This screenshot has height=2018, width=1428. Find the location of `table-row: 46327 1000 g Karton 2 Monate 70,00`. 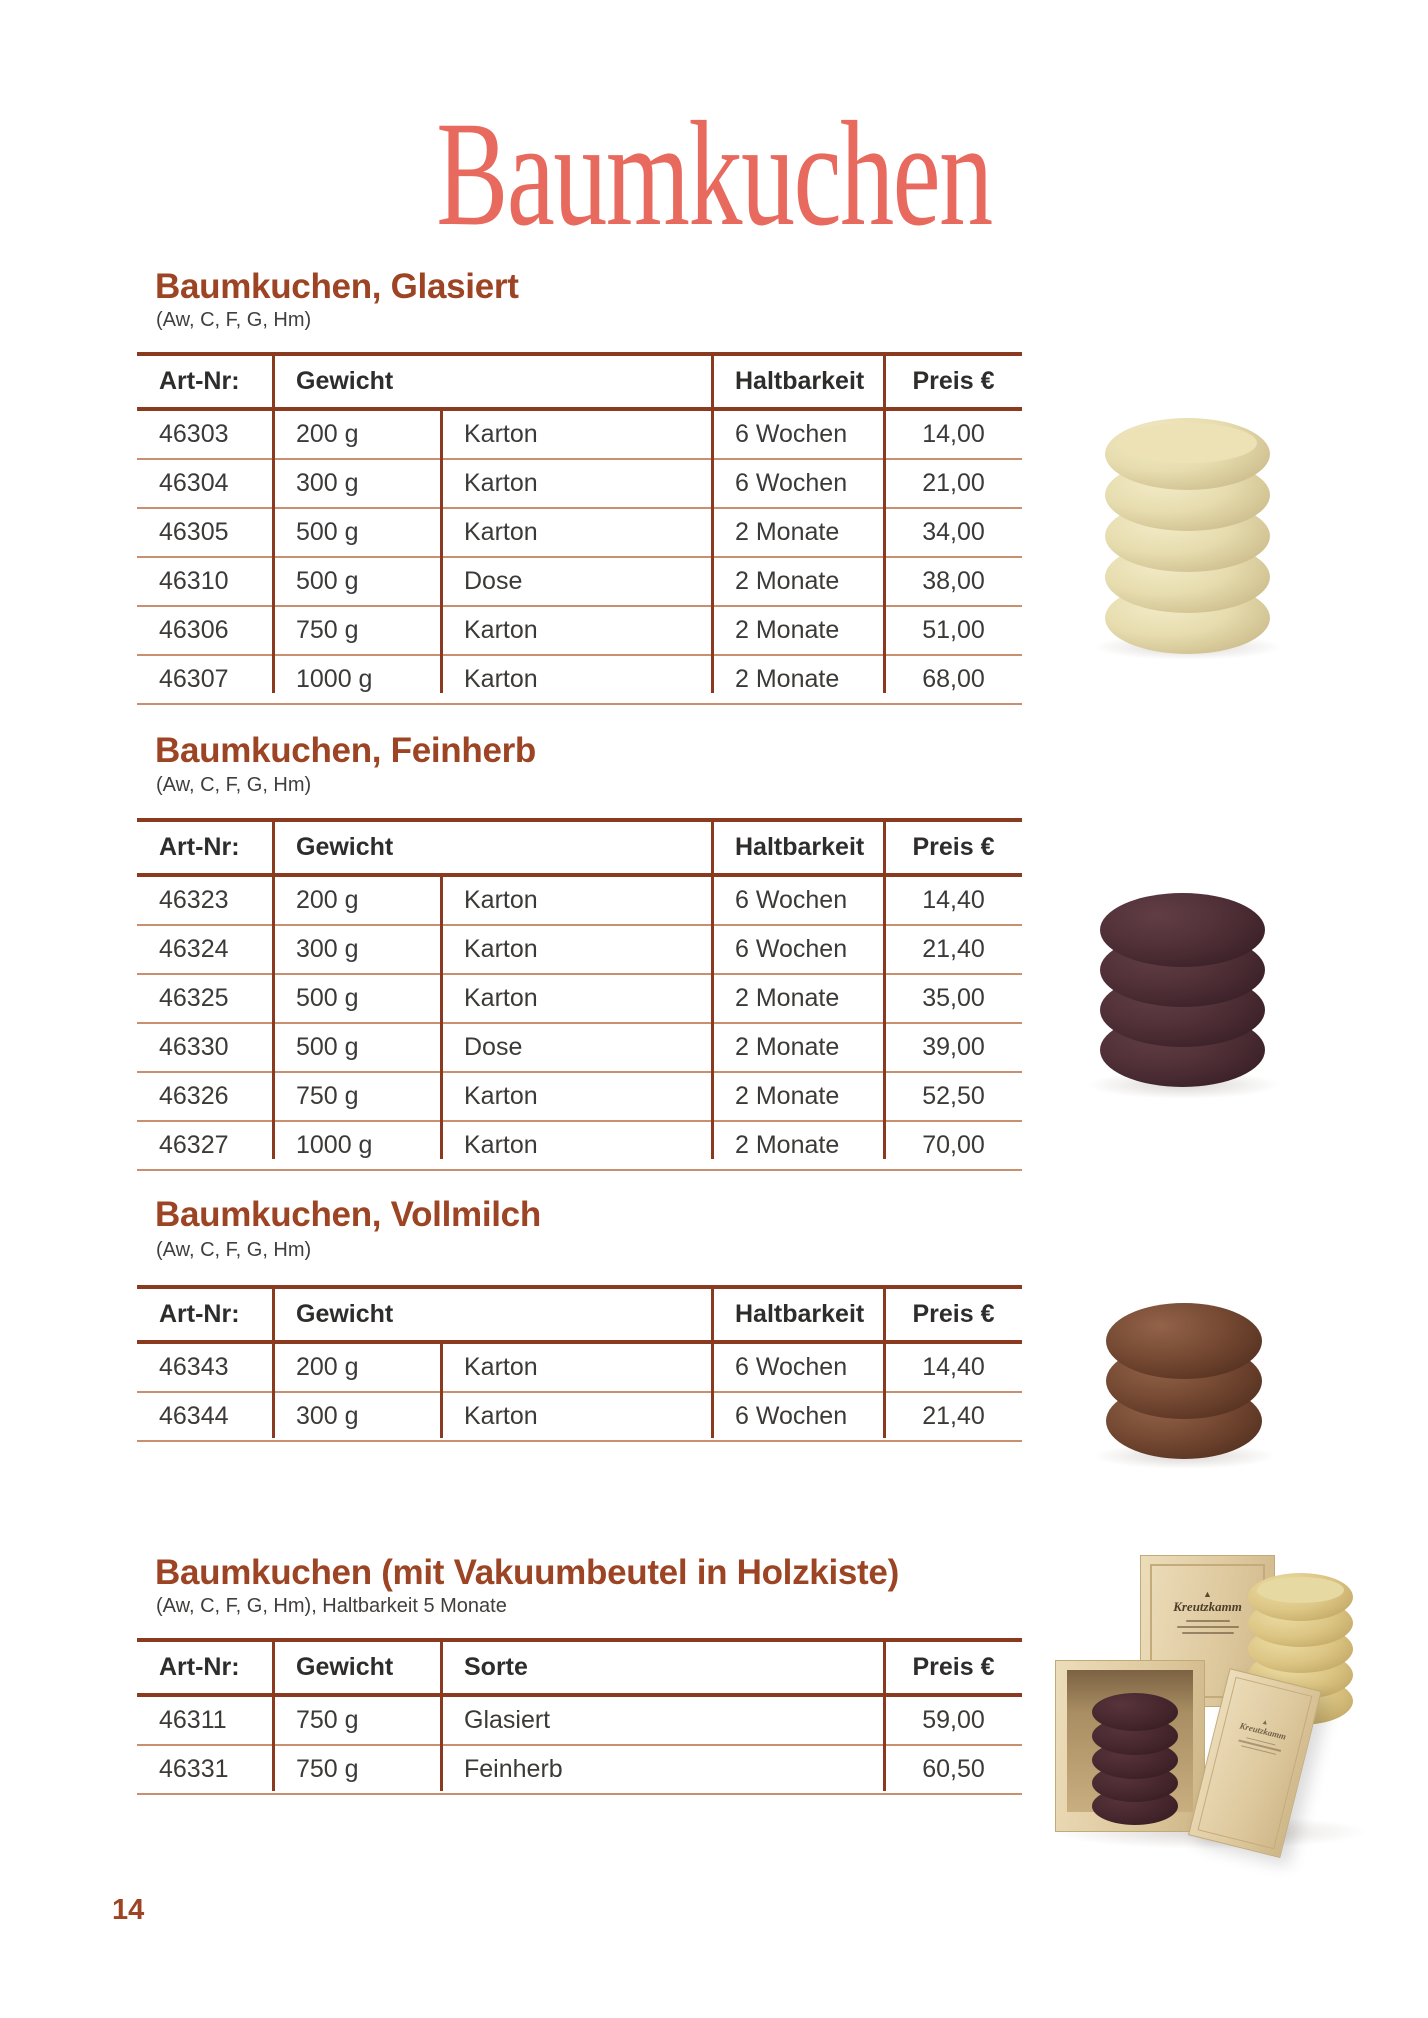

table-row: 46327 1000 g Karton 2 Monate 70,00 is located at coordinates (579, 1146).